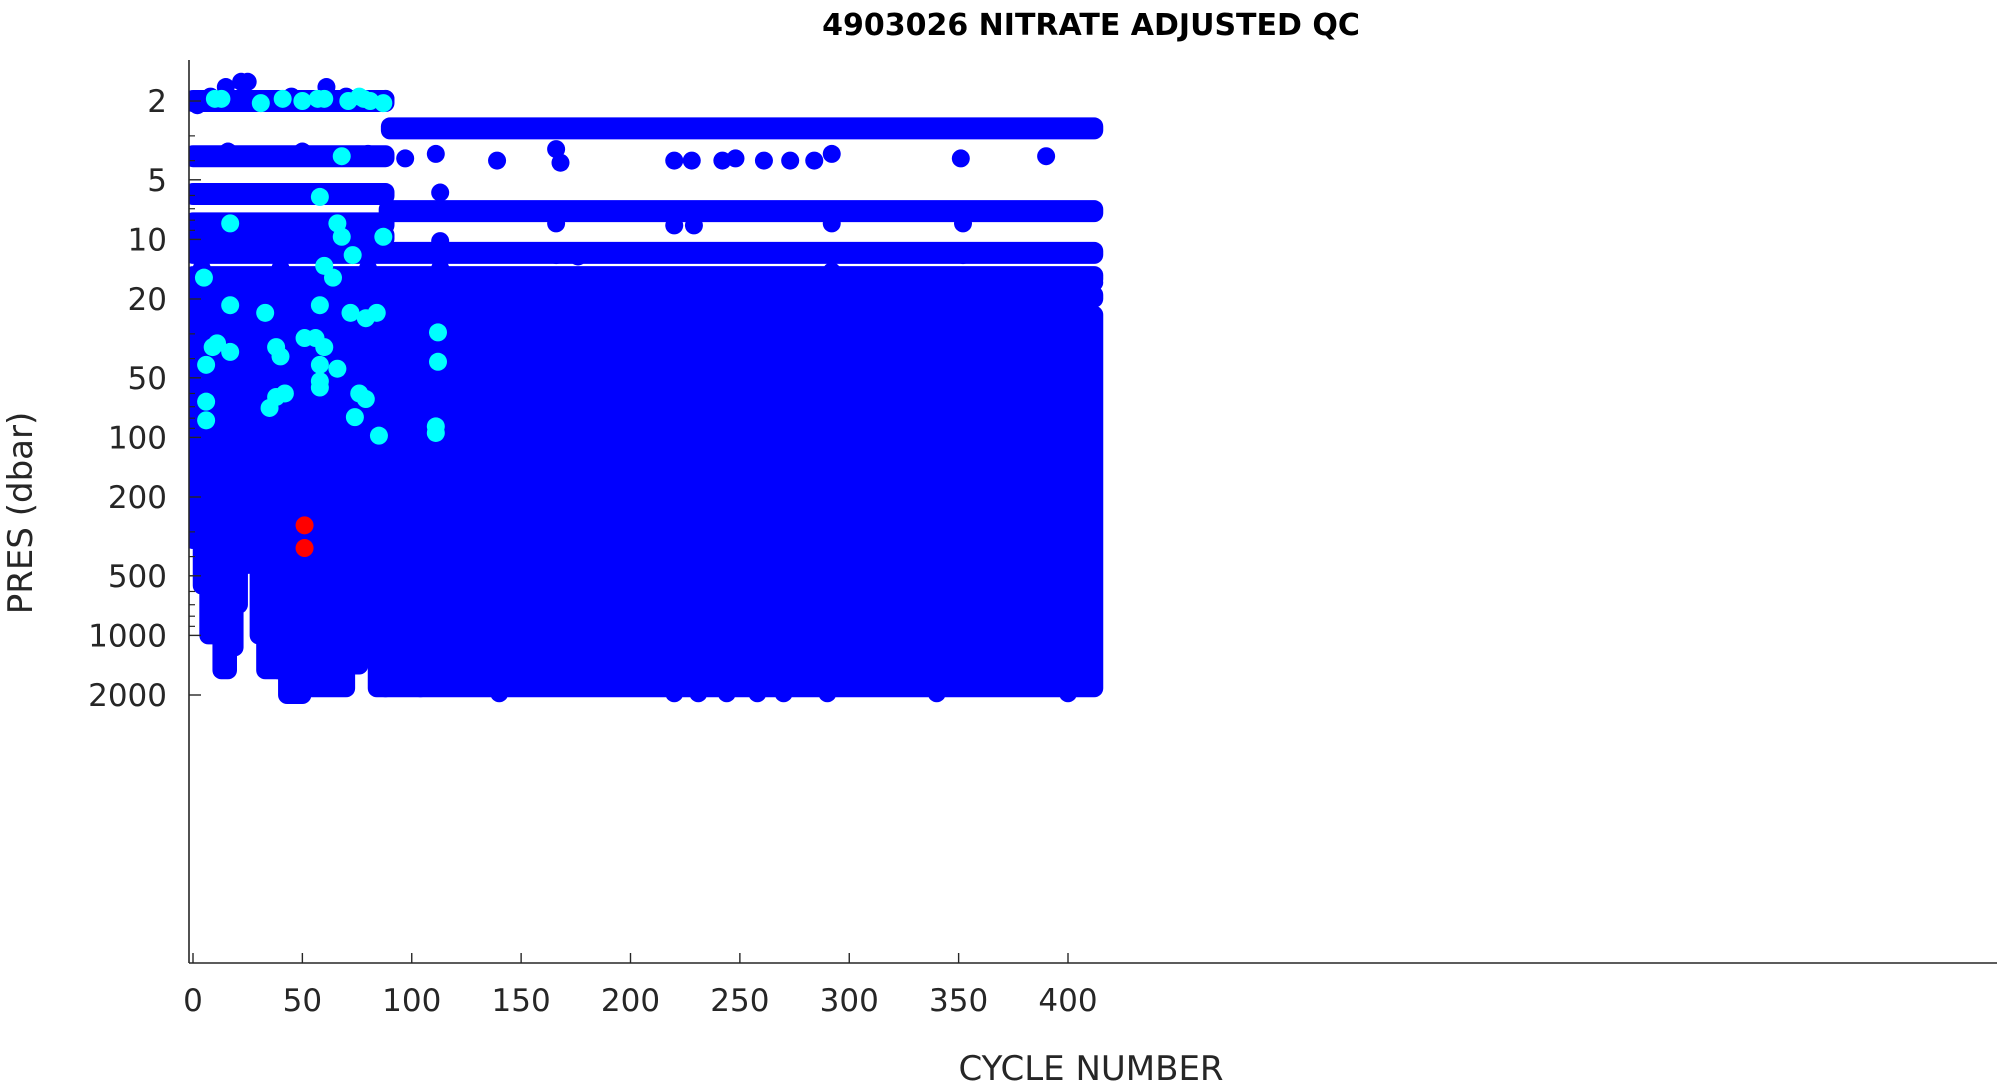 This screenshot has width=1999, height=1088. I want to click on chart-title: 4903026 NITRATE ADJUSTED QC, so click(1091, 25).